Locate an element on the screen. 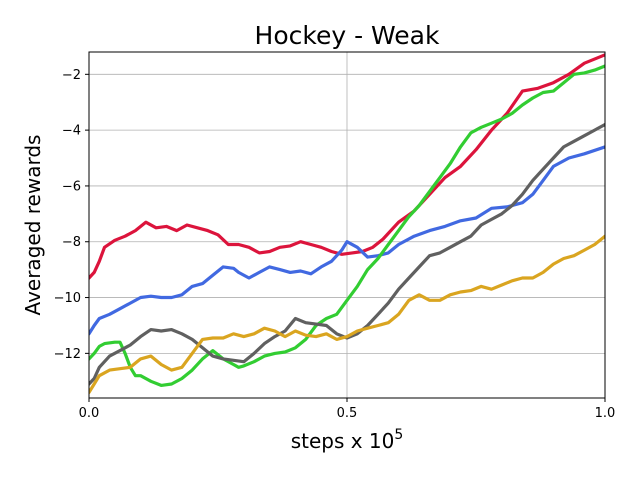 The width and height of the screenshot is (640, 480). x-tick-label: 0.0 is located at coordinates (89, 413).